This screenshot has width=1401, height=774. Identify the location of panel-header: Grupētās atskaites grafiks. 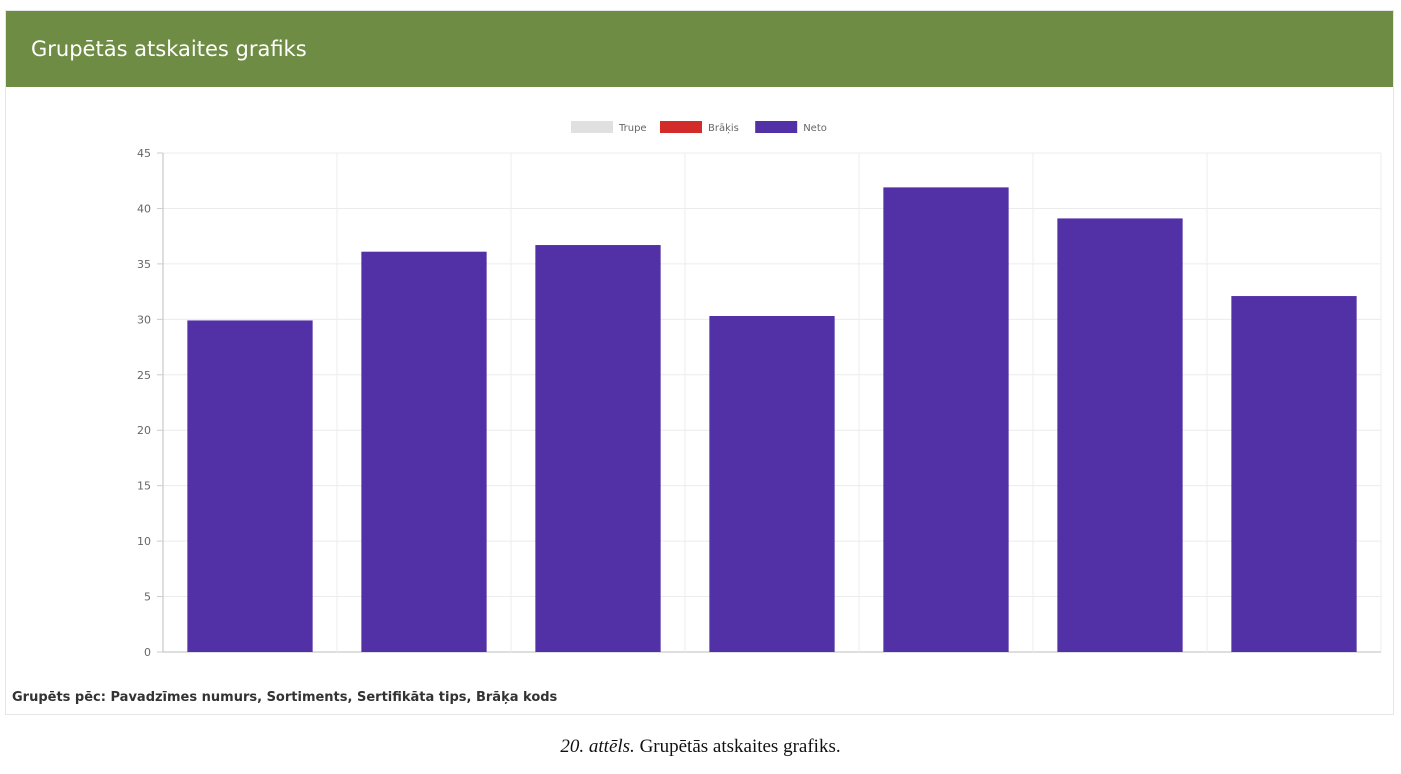
(699, 49).